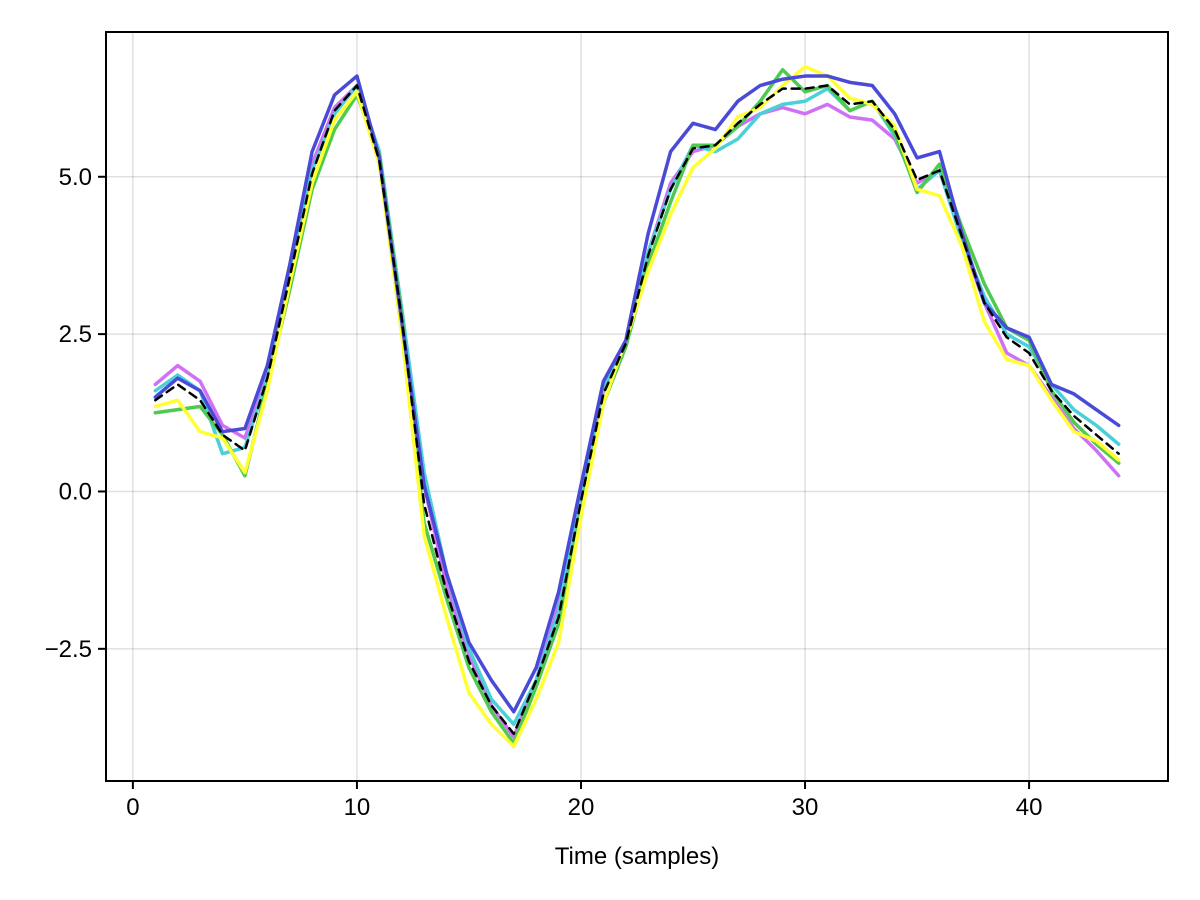 The width and height of the screenshot is (1200, 900). I want to click on x-tick-label: 40, so click(1029, 807).